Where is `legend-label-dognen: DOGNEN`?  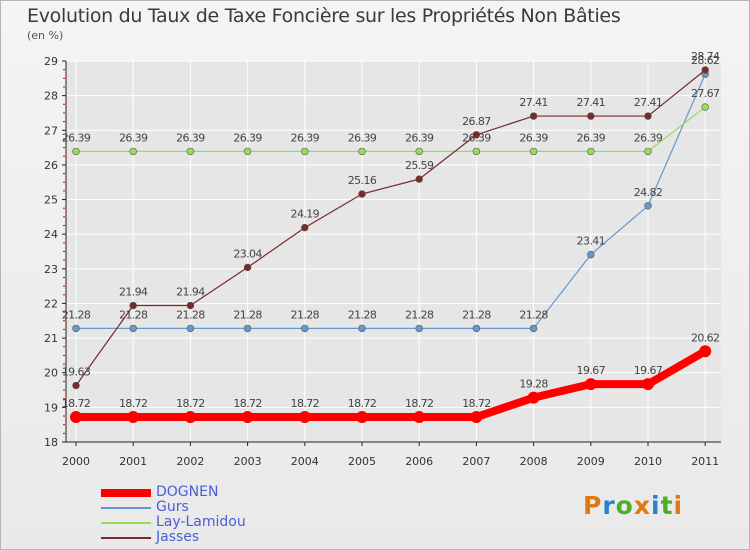
legend-label-dognen: DOGNEN is located at coordinates (187, 492).